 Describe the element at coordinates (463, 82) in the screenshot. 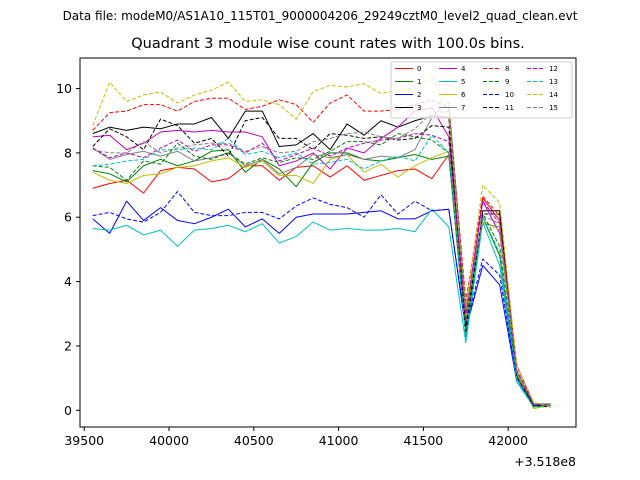

I see `legend-label-5: 5` at that location.